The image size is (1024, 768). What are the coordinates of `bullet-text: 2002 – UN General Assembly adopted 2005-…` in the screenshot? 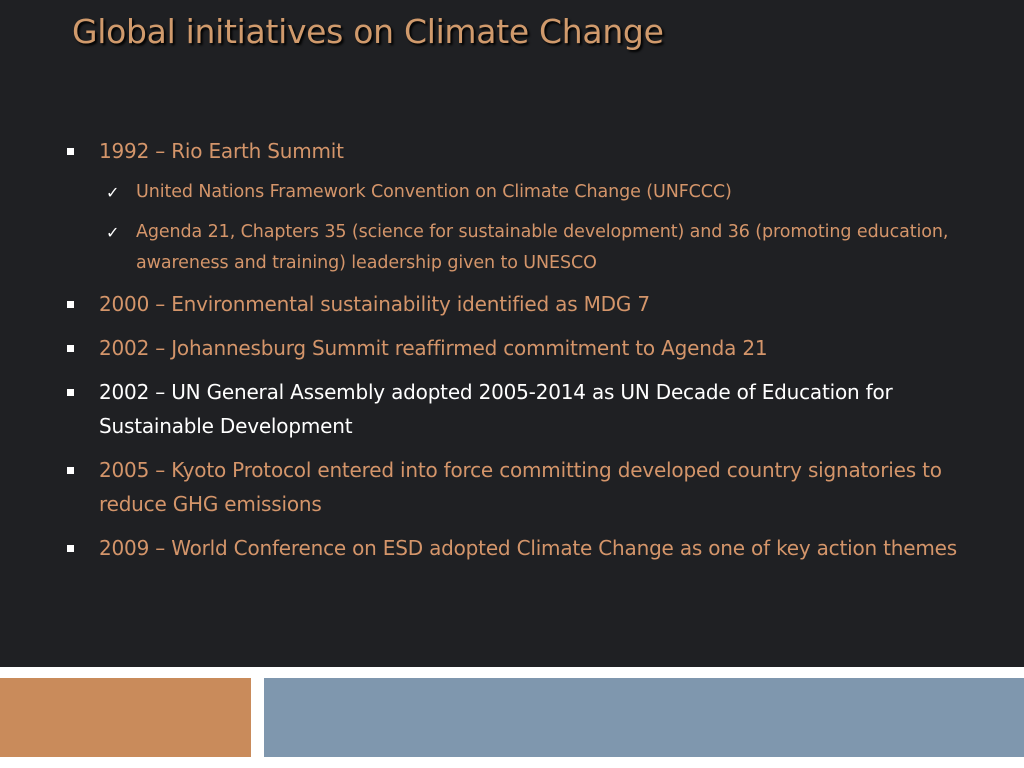 It's located at (496, 409).